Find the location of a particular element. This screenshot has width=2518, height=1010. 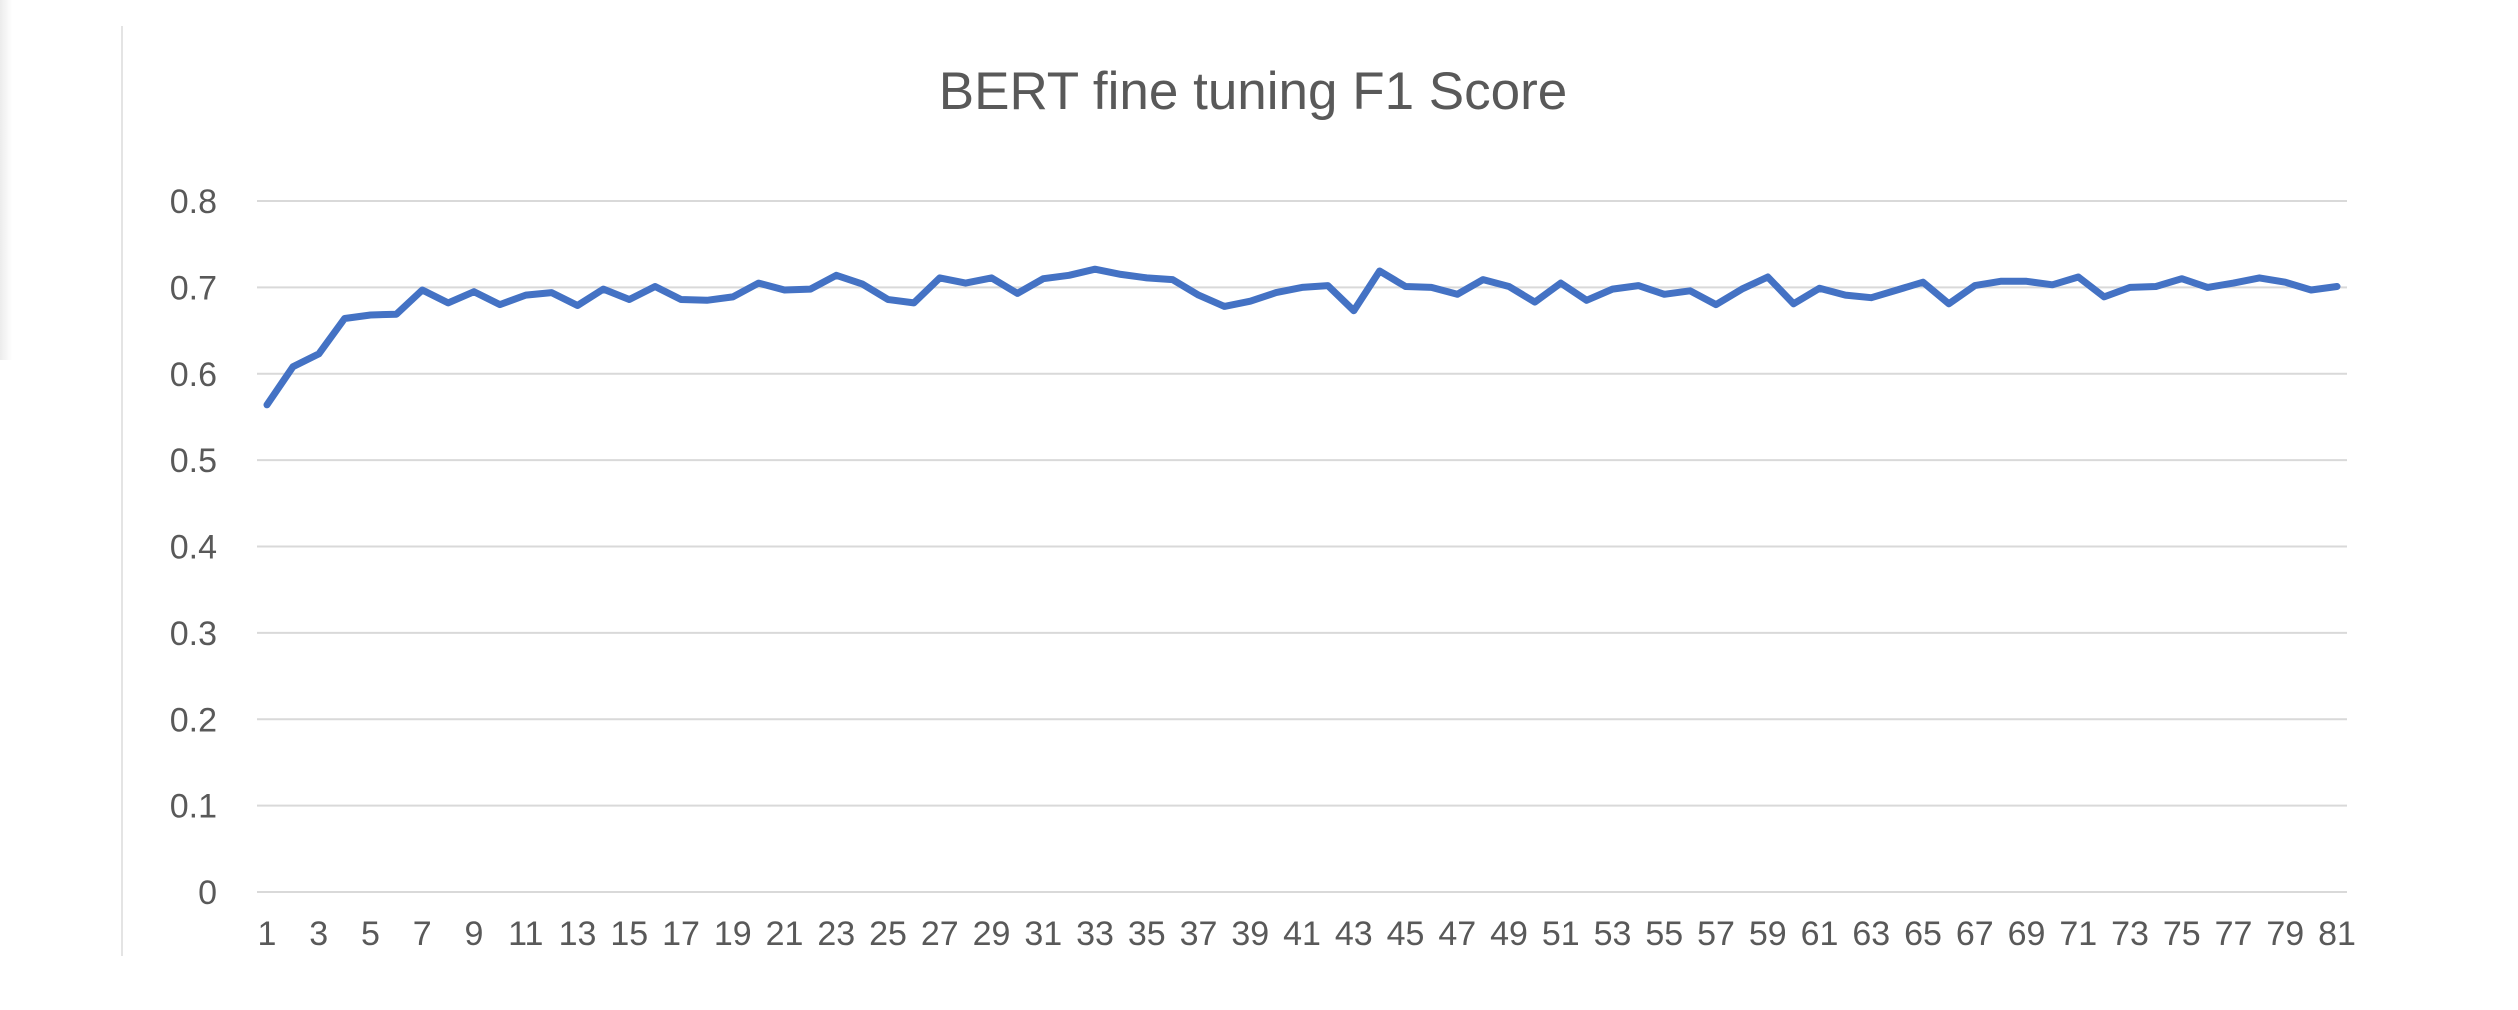

x-tick-label: 57 is located at coordinates (1716, 934).